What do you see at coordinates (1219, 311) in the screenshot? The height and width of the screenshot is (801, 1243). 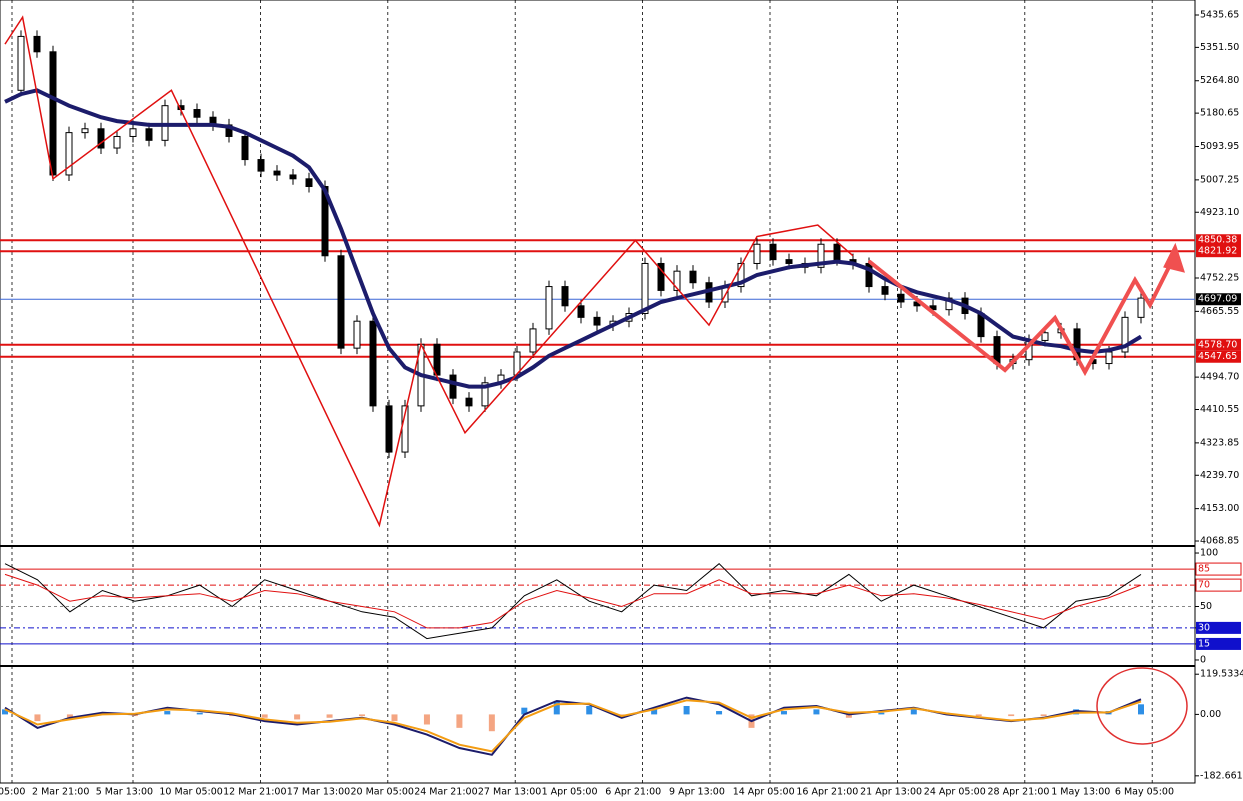 I see `y-tick-label: 4665.55` at bounding box center [1219, 311].